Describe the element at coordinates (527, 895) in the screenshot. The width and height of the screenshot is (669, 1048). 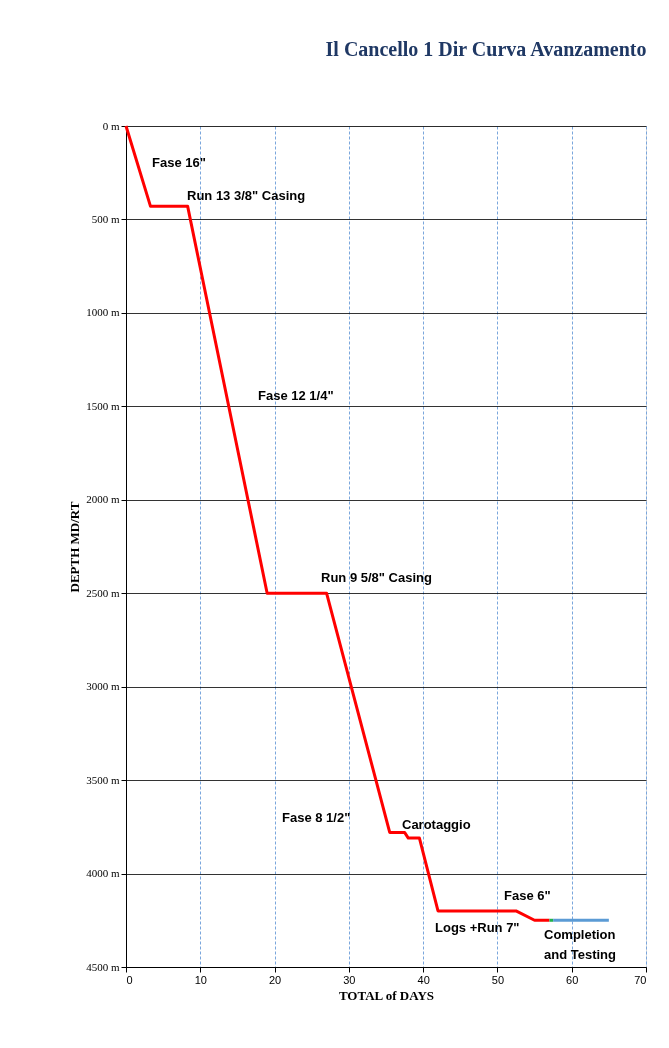
I see `annotation: Fase 6"` at that location.